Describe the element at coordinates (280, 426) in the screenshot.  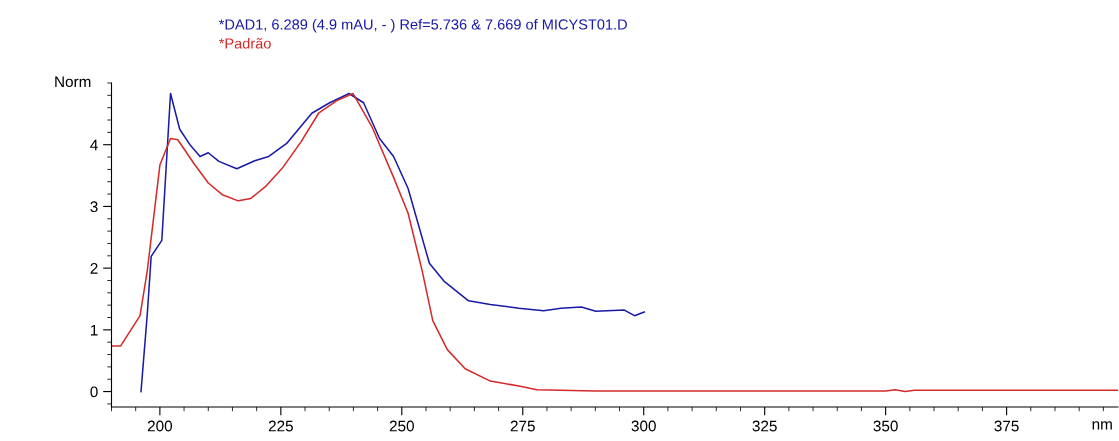
I see `x-tick-label: 225` at that location.